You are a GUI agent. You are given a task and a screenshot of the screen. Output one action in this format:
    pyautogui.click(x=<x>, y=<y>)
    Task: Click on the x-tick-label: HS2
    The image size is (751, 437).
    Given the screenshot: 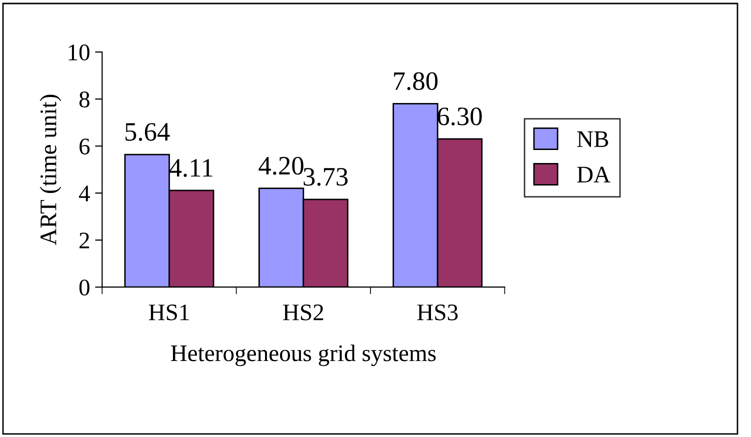 What is the action you would take?
    pyautogui.click(x=303, y=312)
    